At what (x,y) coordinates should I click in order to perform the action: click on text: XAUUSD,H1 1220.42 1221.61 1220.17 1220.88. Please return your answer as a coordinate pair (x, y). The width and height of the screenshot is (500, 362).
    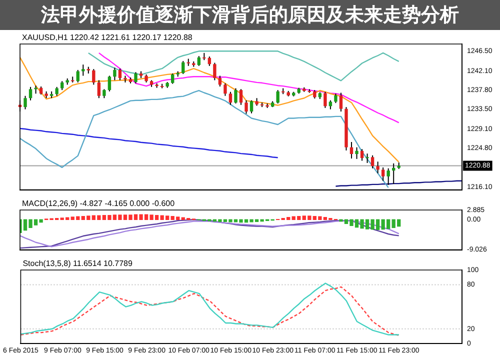
    Looking at the image, I should click on (107, 37).